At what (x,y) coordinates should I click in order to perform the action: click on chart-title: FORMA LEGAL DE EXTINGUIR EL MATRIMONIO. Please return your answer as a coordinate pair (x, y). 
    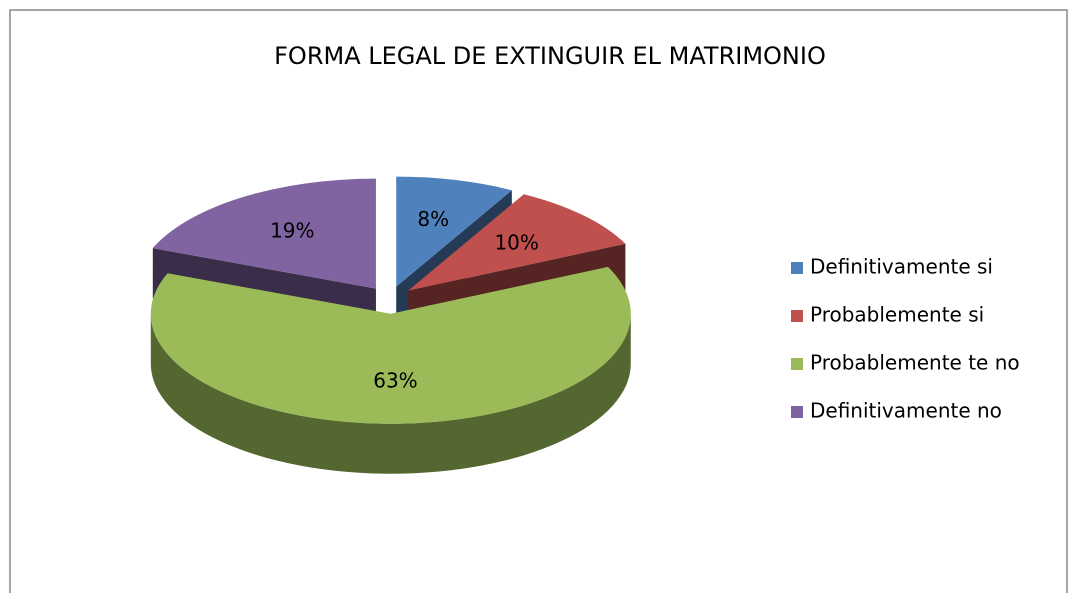
    Looking at the image, I should click on (550, 56).